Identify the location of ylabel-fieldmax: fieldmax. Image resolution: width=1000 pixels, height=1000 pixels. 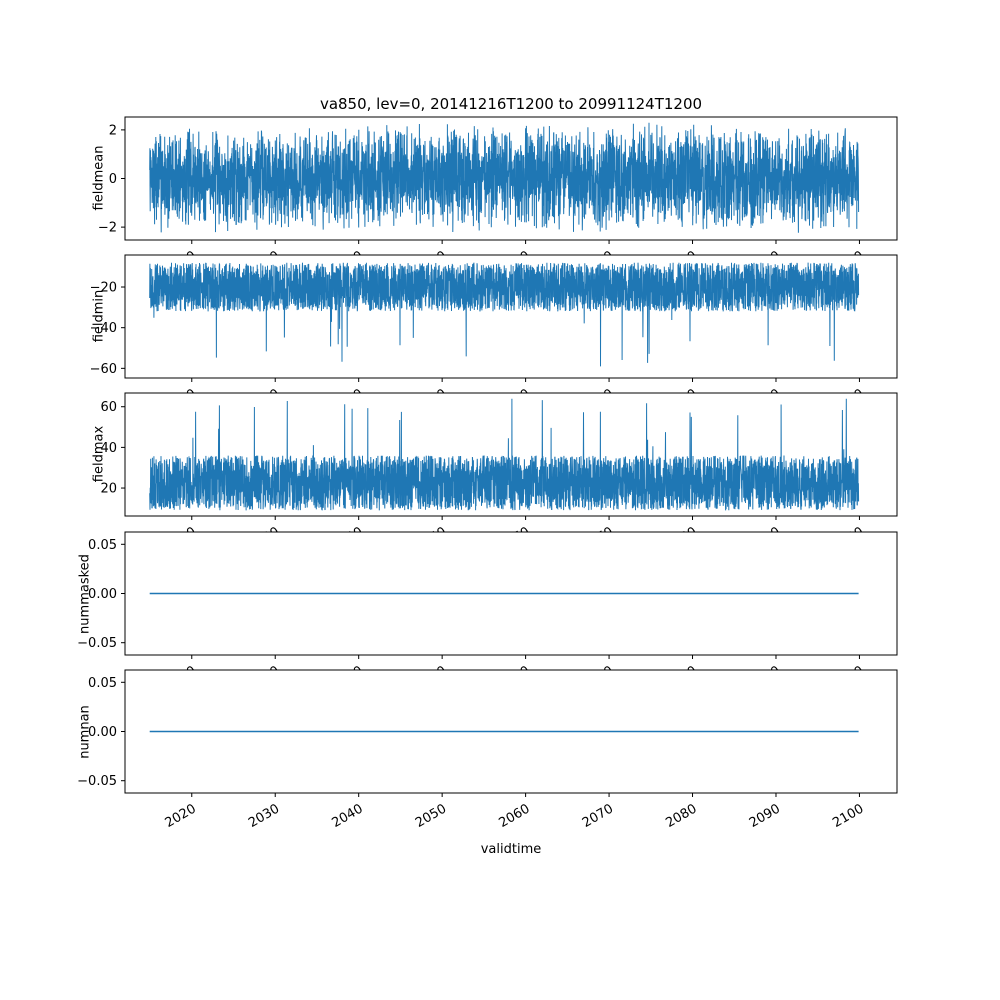
(99, 454).